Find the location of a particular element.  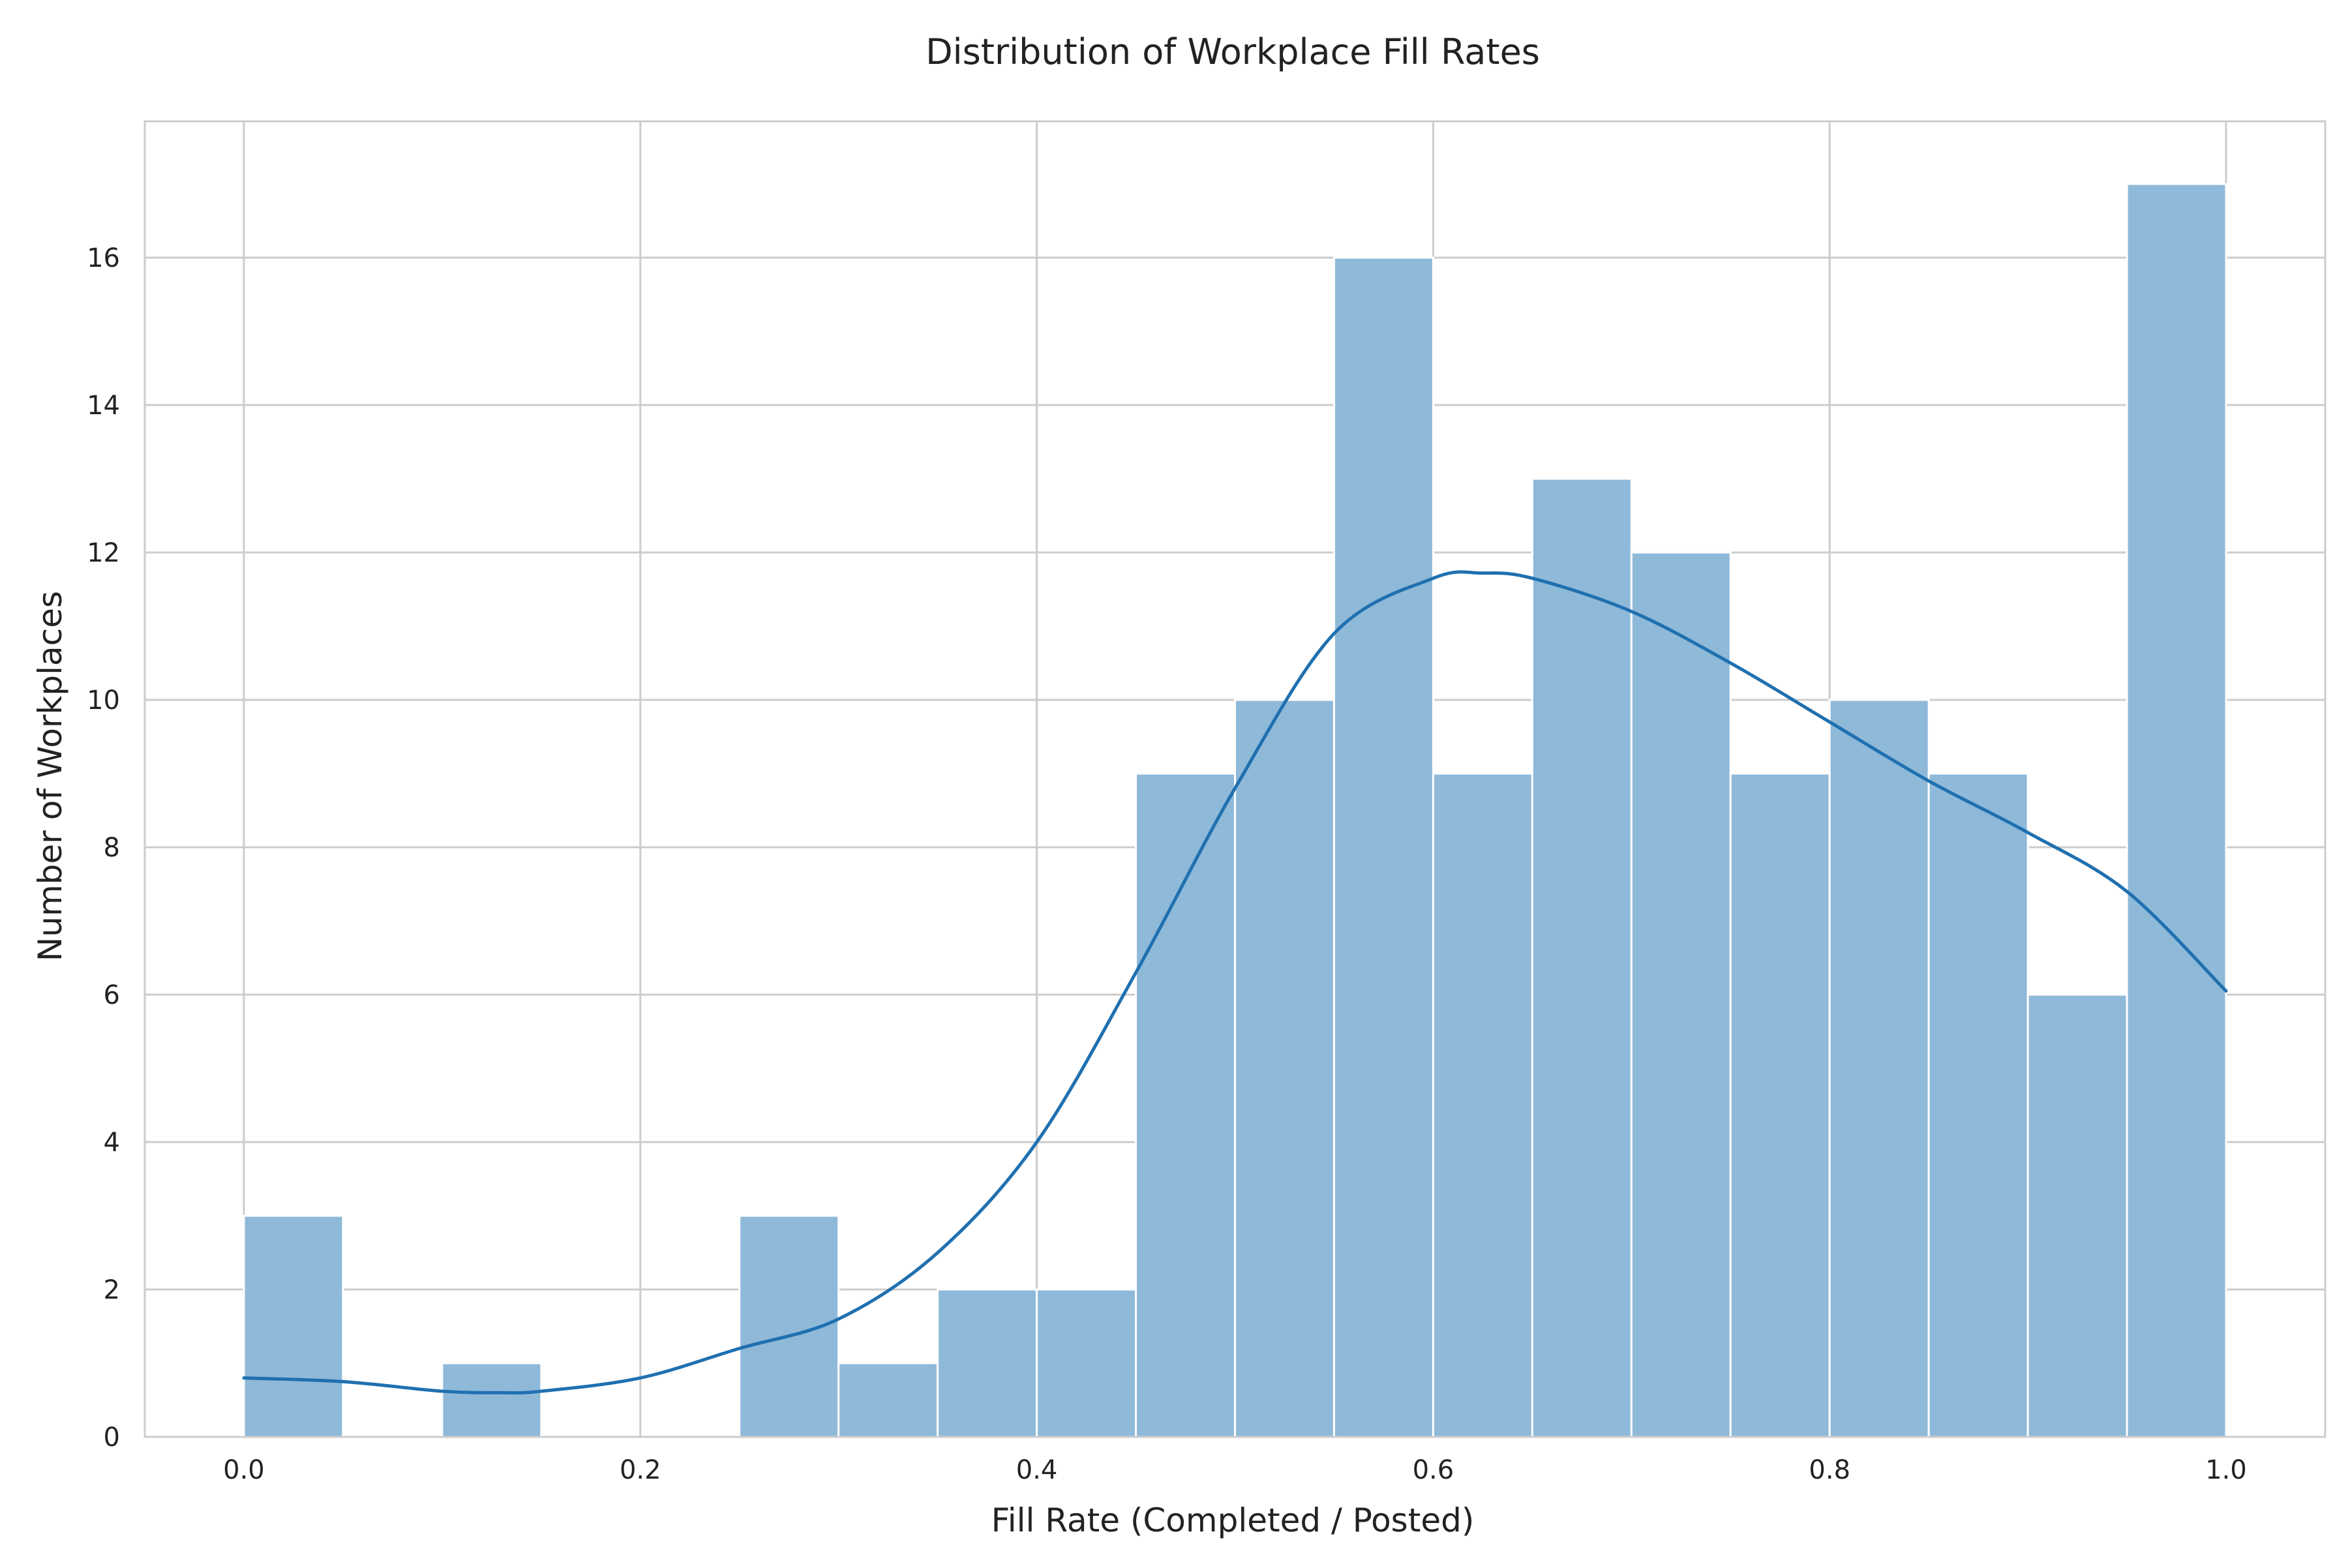

x-tick-label-5: 1.0 is located at coordinates (2226, 1470).